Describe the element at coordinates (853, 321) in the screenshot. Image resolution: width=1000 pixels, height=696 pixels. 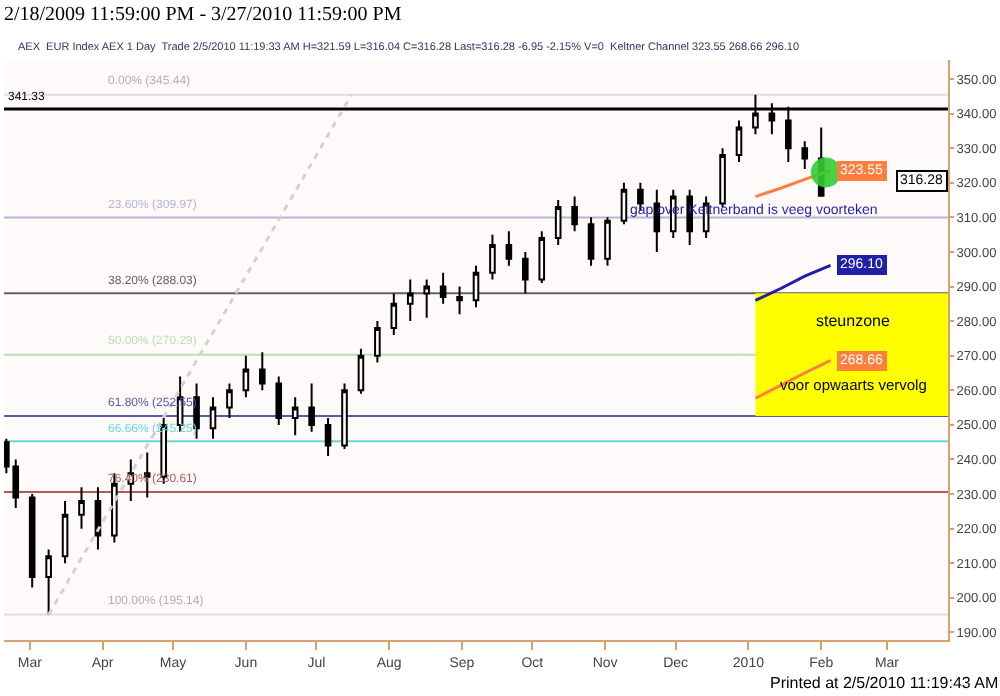
I see `band-label: steunzone` at that location.